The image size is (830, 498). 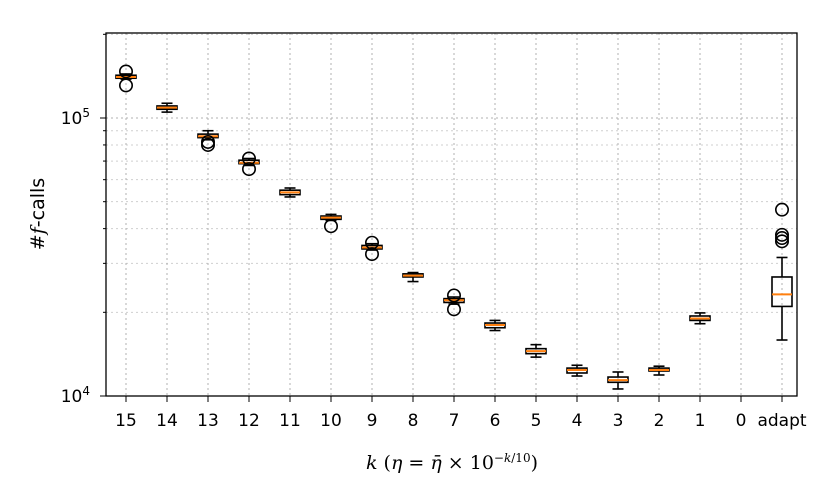 What do you see at coordinates (659, 421) in the screenshot?
I see `x-tick-label-2: 2` at bounding box center [659, 421].